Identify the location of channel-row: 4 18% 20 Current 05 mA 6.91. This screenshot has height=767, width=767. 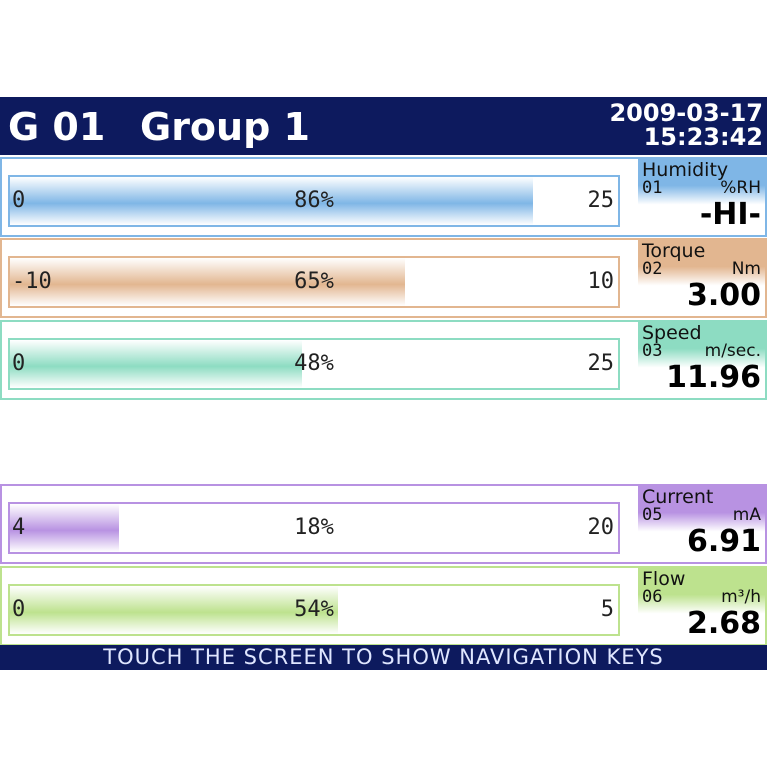
(383, 524).